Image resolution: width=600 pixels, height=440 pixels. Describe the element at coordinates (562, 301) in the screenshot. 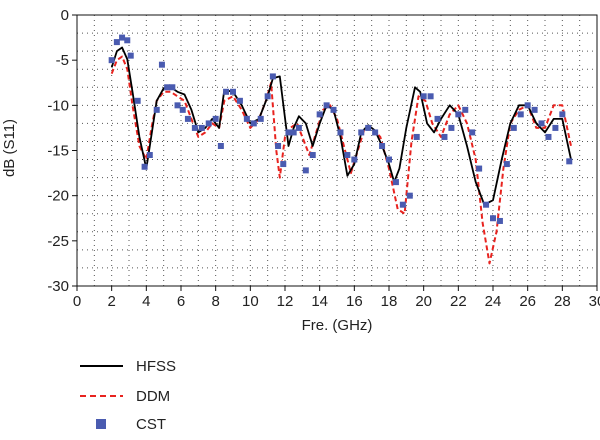

I see `x-tick-label: 28` at that location.